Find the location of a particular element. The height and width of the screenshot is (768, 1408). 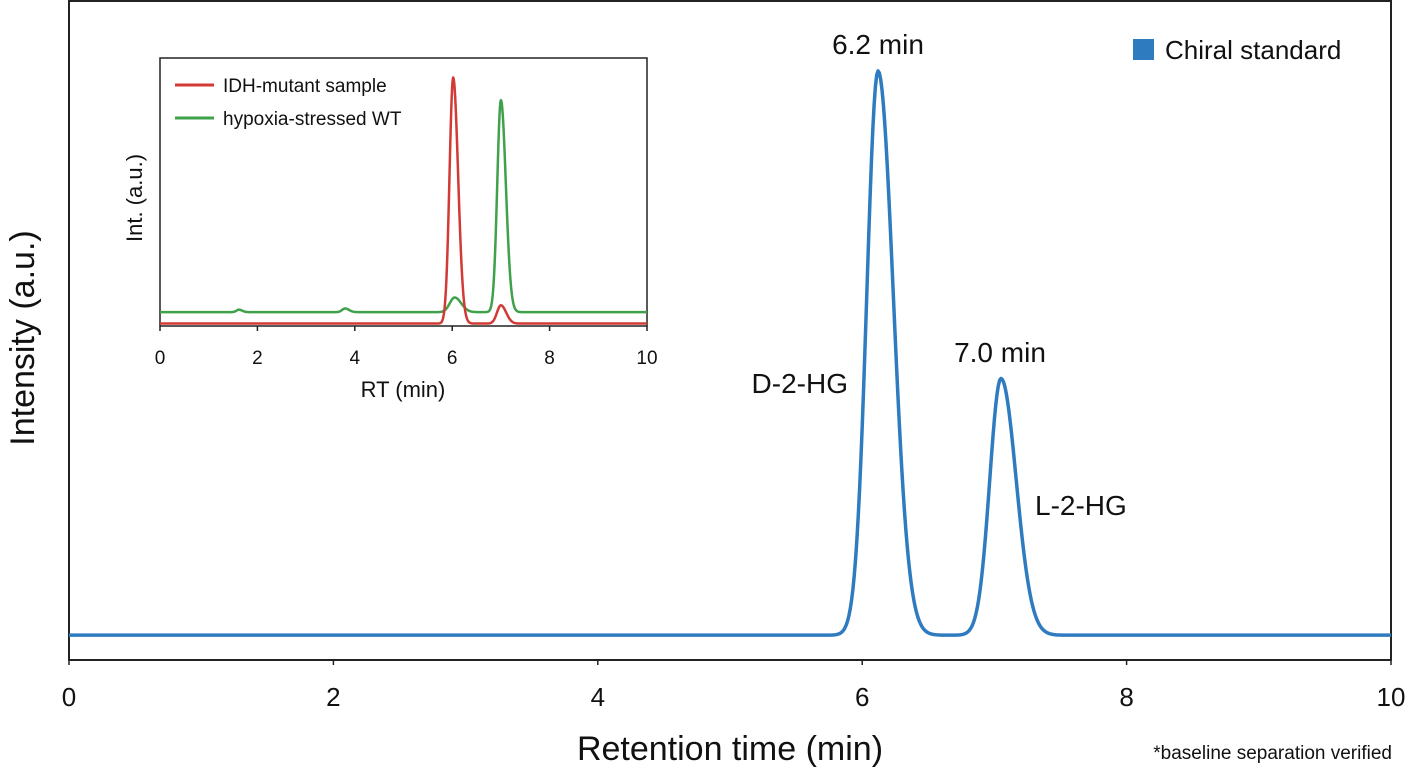

inset-plot-frame is located at coordinates (403, 192).